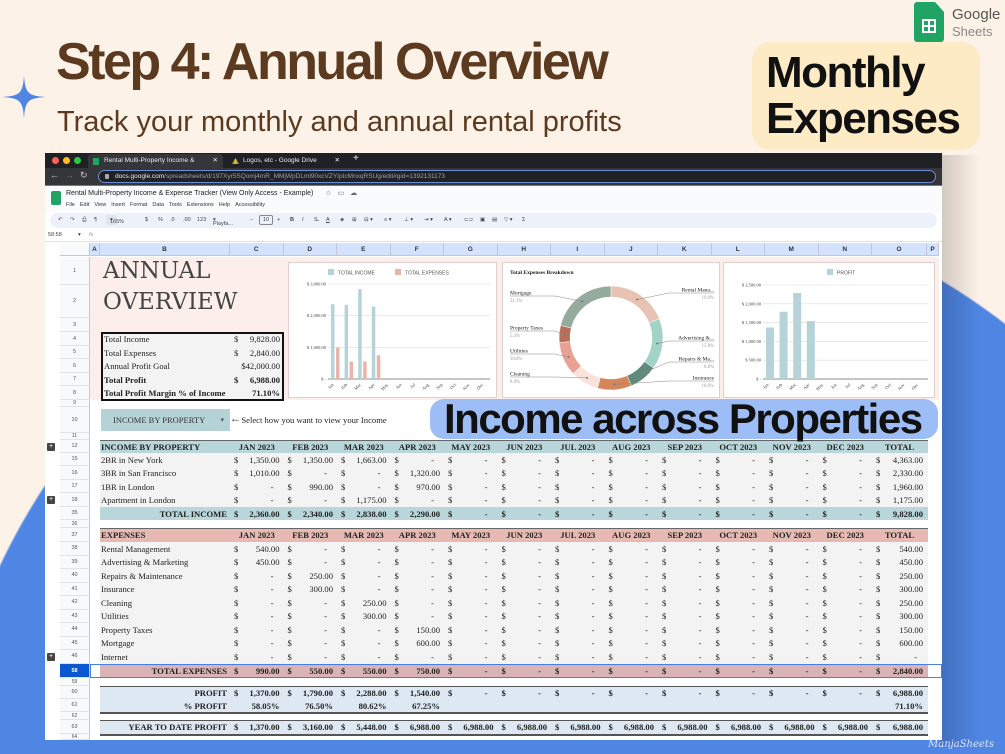  I want to click on row-header-61: 61, so click(75, 705).